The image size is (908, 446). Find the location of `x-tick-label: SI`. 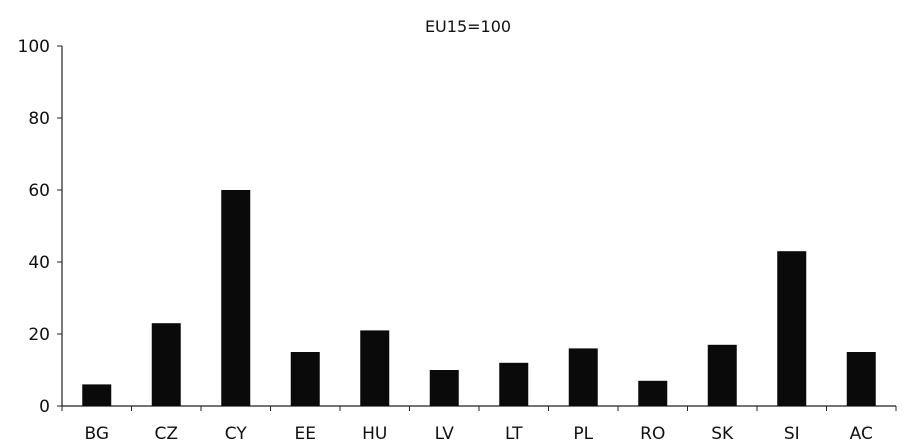

x-tick-label: SI is located at coordinates (792, 434).